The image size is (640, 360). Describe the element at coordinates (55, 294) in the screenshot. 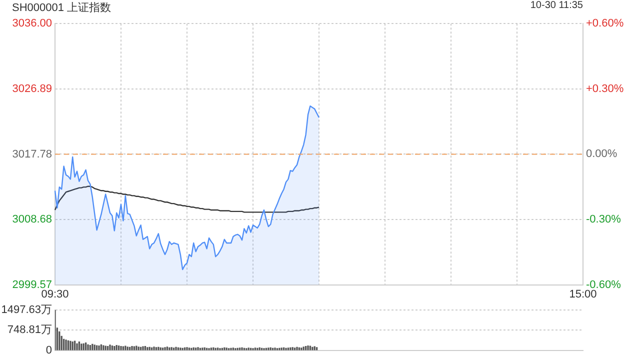

I see `x-tick-label: 09:30` at that location.